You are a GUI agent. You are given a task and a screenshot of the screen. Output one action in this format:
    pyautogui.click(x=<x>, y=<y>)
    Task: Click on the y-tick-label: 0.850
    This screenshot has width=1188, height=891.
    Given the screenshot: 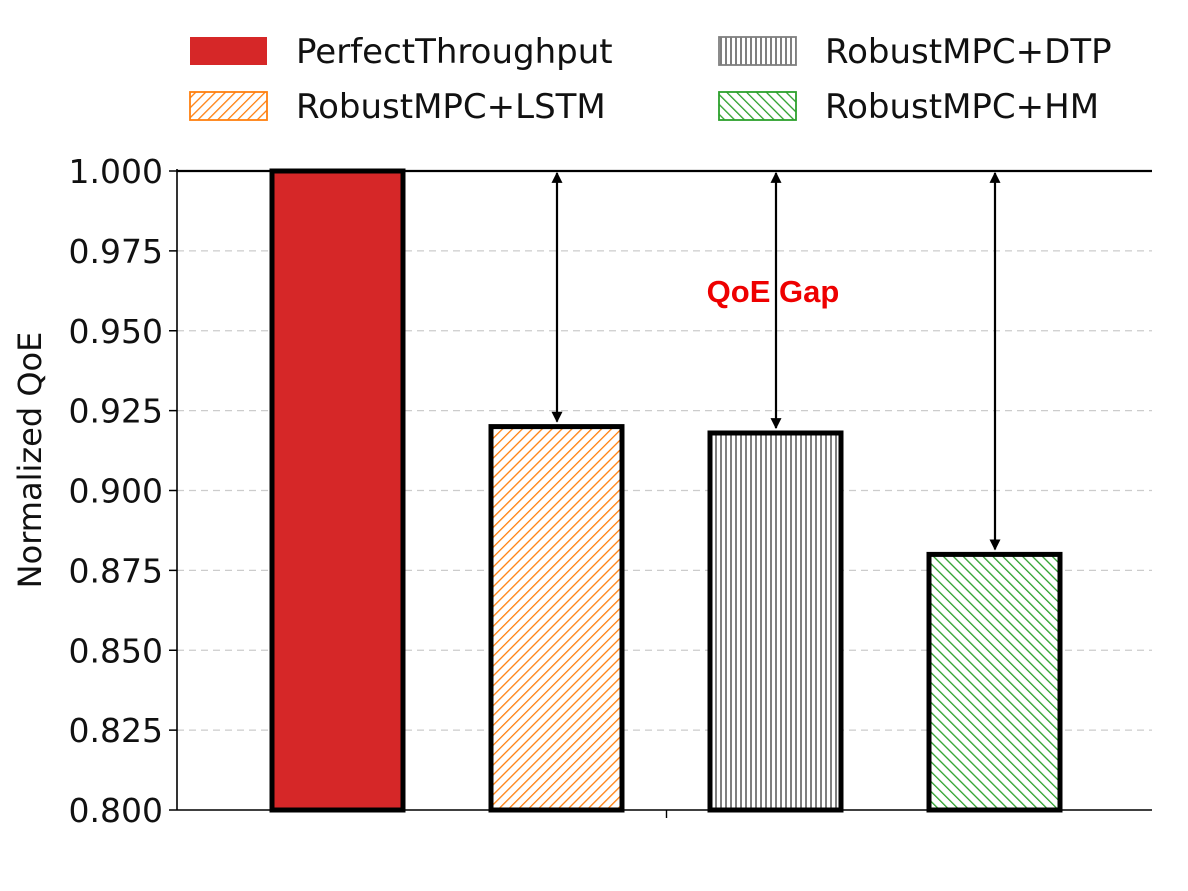 What is the action you would take?
    pyautogui.click(x=116, y=650)
    